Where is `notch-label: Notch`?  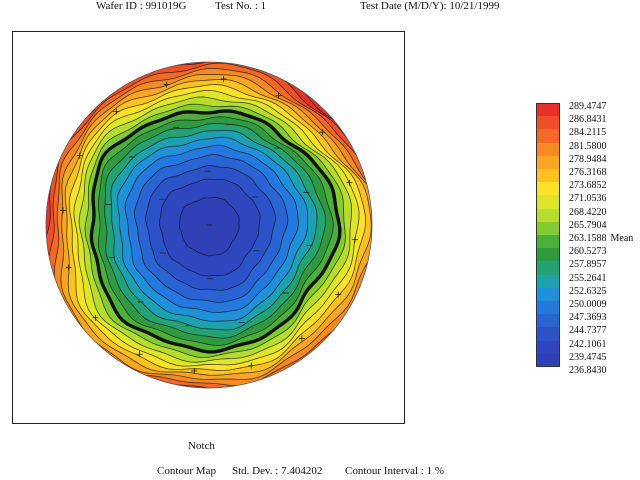
notch-label: Notch is located at coordinates (201, 446).